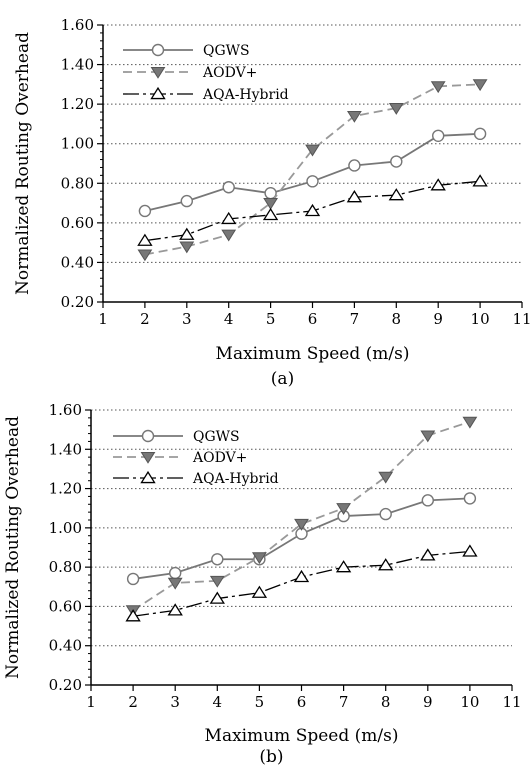 This screenshot has width=532, height=768. What do you see at coordinates (77, 302) in the screenshot?
I see `y-tick-label: 0.20` at bounding box center [77, 302].